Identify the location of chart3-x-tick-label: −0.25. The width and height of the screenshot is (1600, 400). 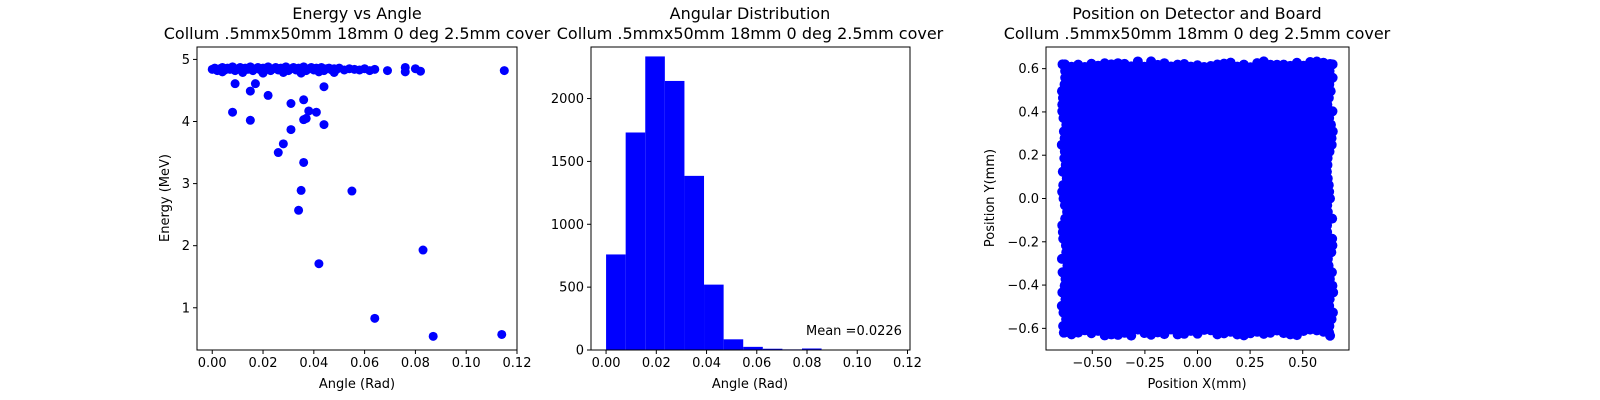
(1145, 363).